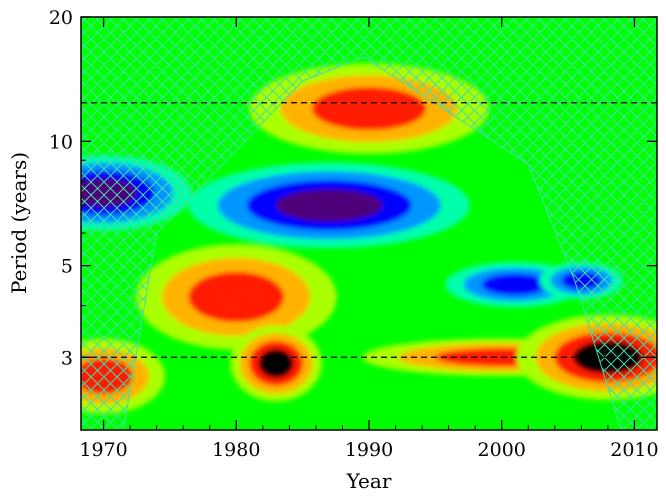 The image size is (666, 496). Describe the element at coordinates (369, 481) in the screenshot. I see `x-axis-title: Year` at that location.